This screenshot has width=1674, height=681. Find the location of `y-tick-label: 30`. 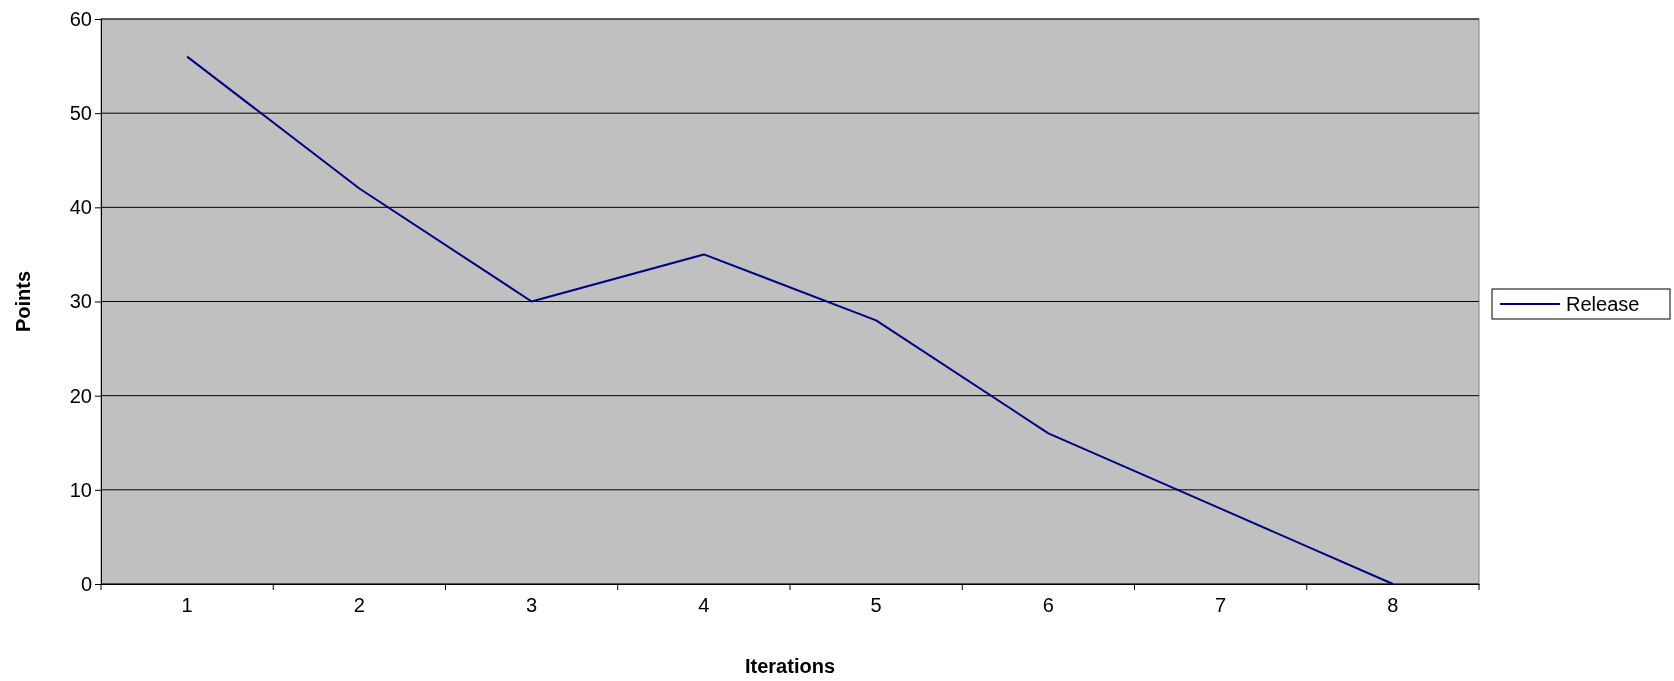

y-tick-label: 30 is located at coordinates (80, 301).